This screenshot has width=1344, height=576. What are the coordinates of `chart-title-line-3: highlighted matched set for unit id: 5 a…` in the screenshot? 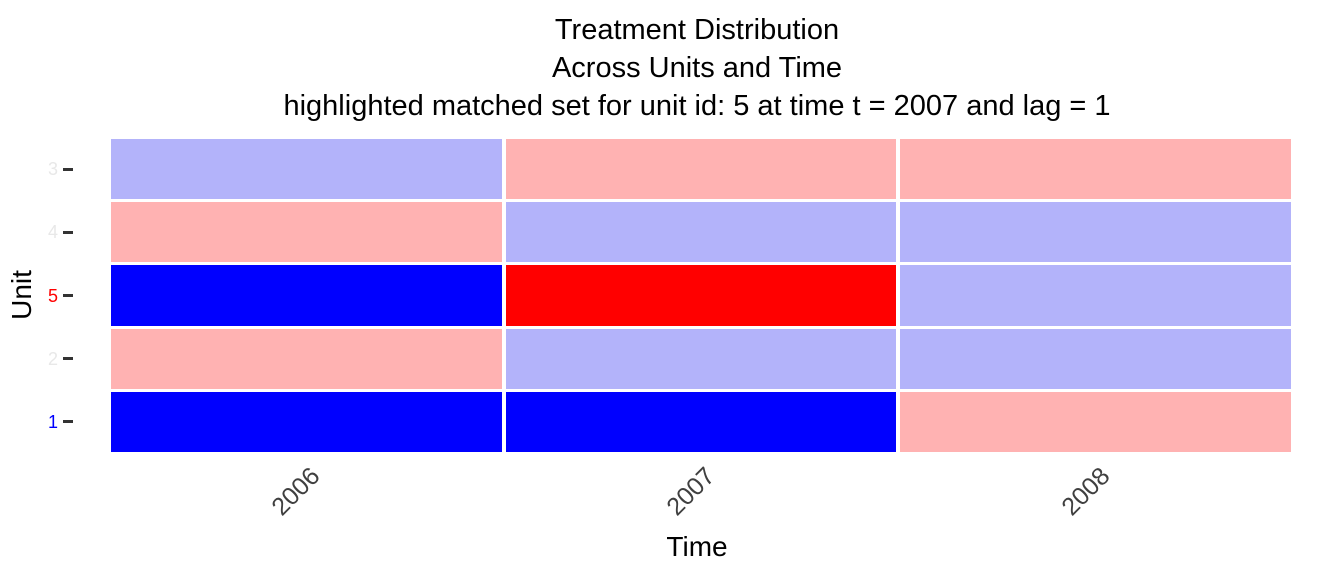 It's located at (697, 106).